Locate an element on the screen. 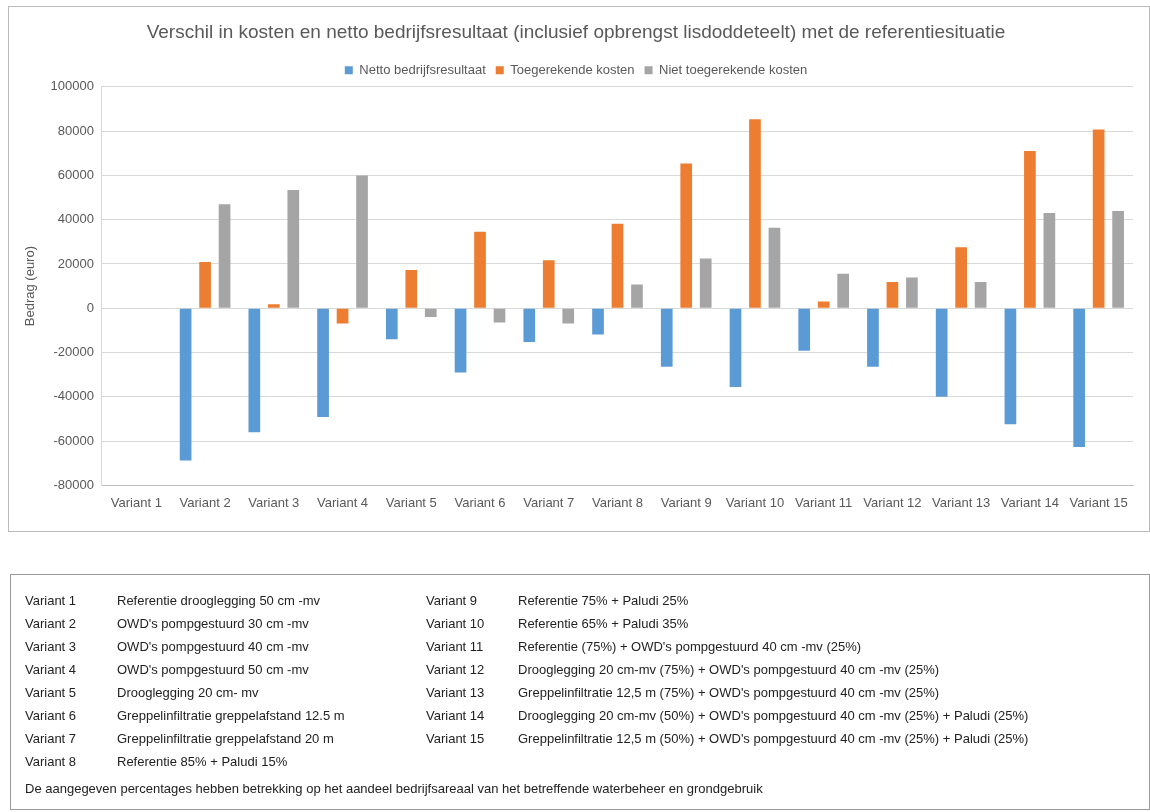 This screenshot has height=812, width=1150. x-tick-label: Variant 4 is located at coordinates (343, 502).